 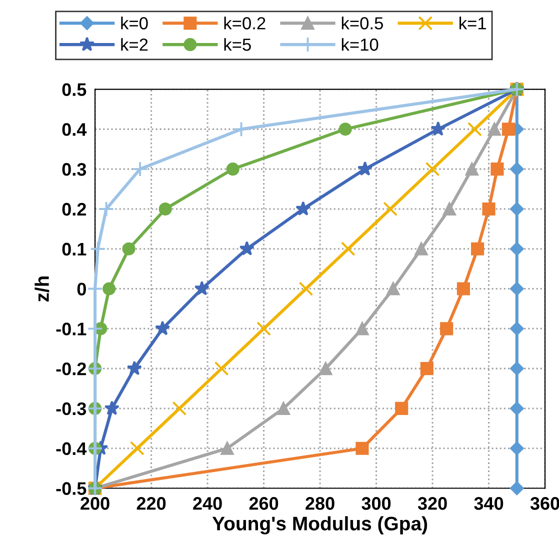 What do you see at coordinates (151, 503) in the screenshot?
I see `x-tick-label: 220` at bounding box center [151, 503].